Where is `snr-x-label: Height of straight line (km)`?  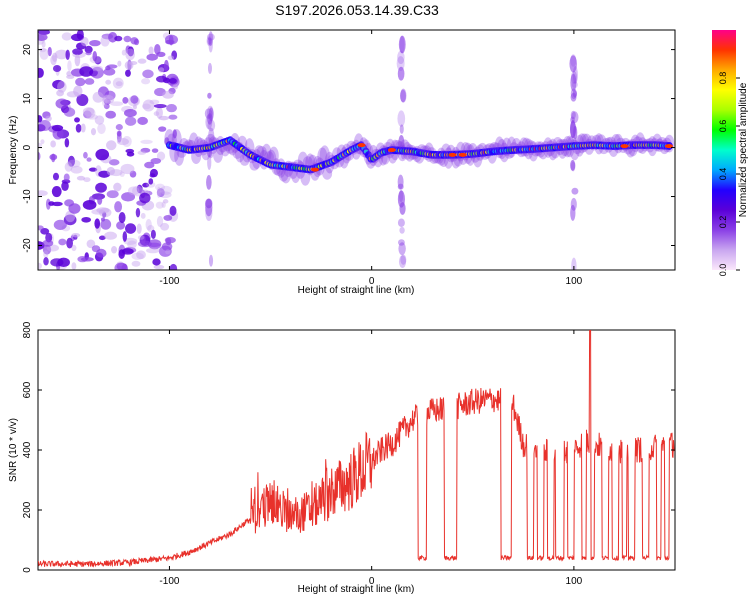
snr-x-label: Height of straight line (km) is located at coordinates (356, 589).